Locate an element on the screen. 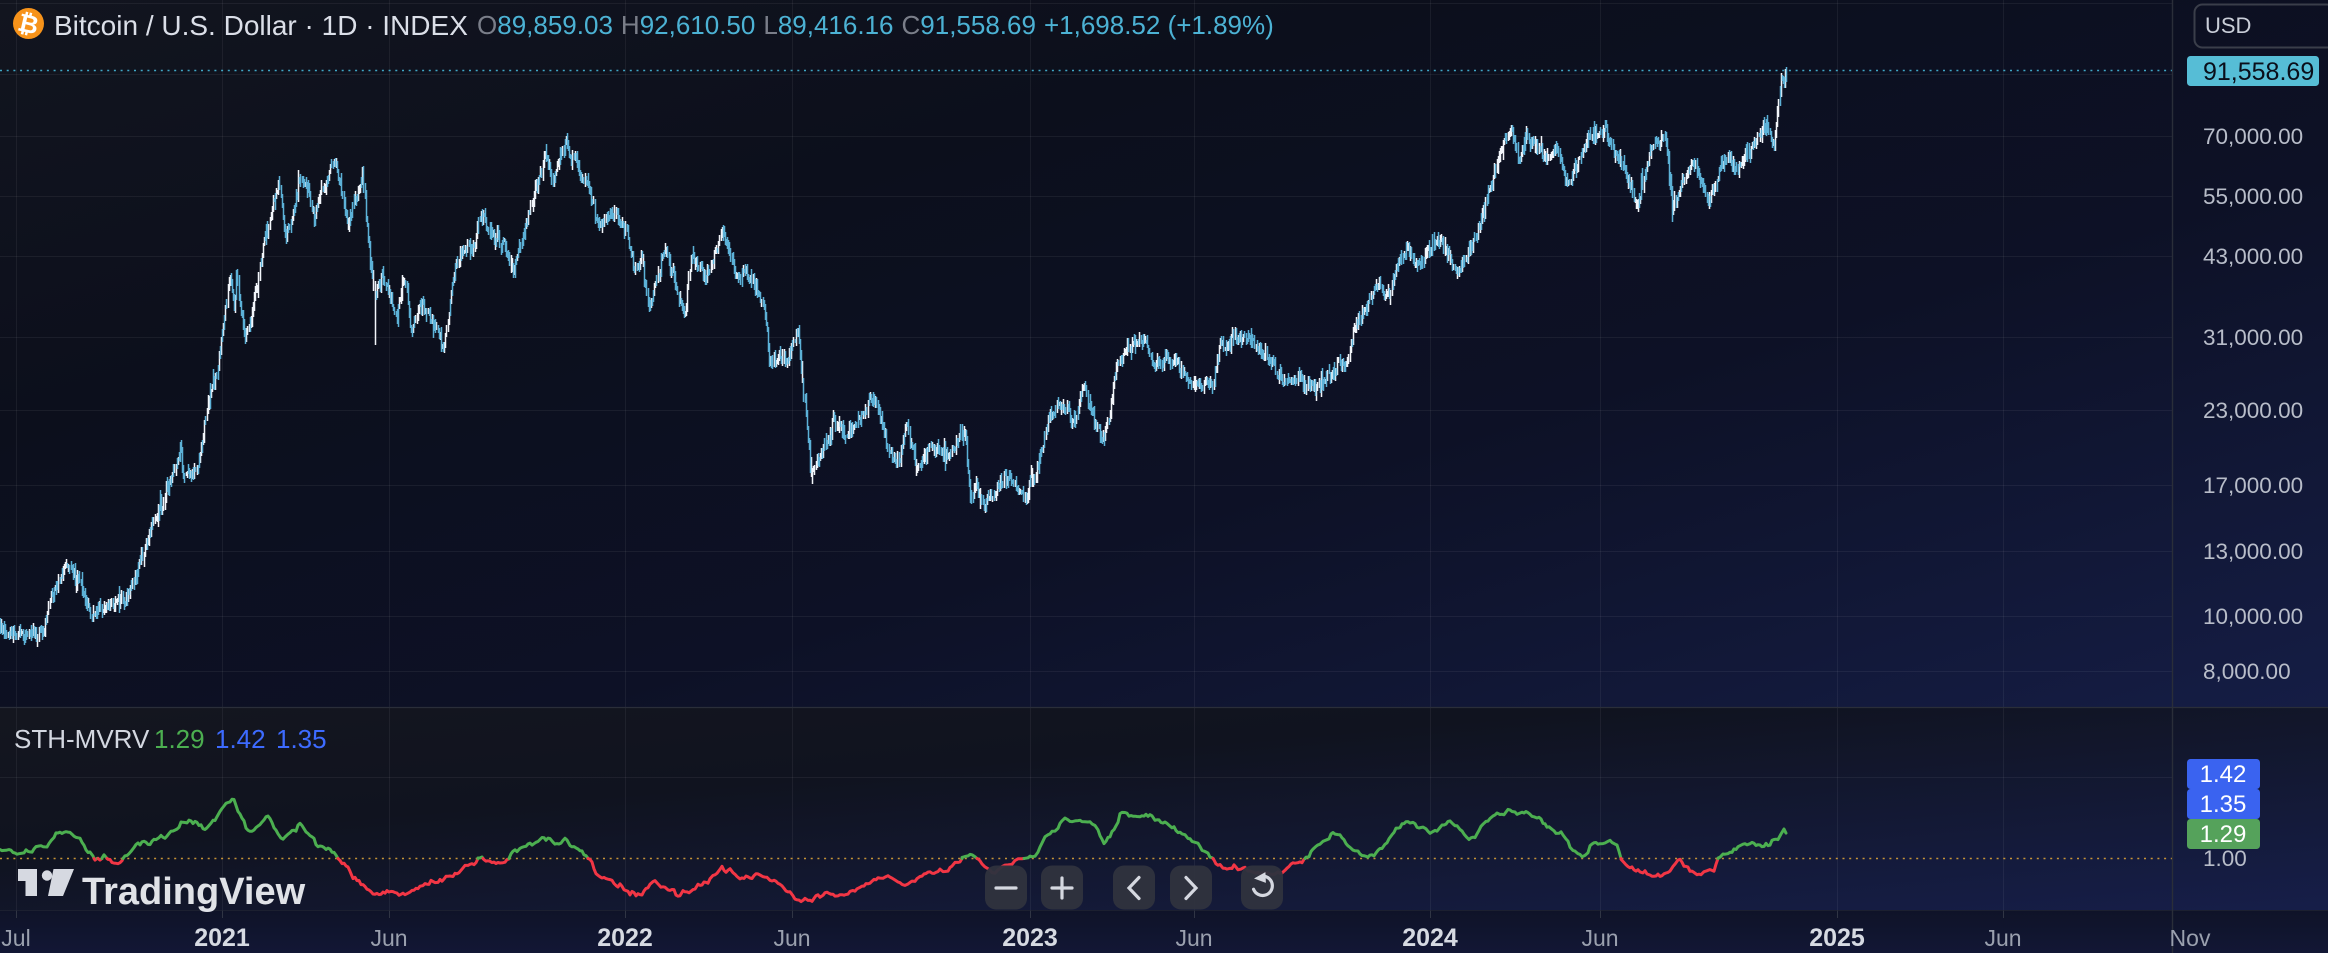 The width and height of the screenshot is (2328, 953). svg-text: 91,558.69 is located at coordinates (2258, 72).